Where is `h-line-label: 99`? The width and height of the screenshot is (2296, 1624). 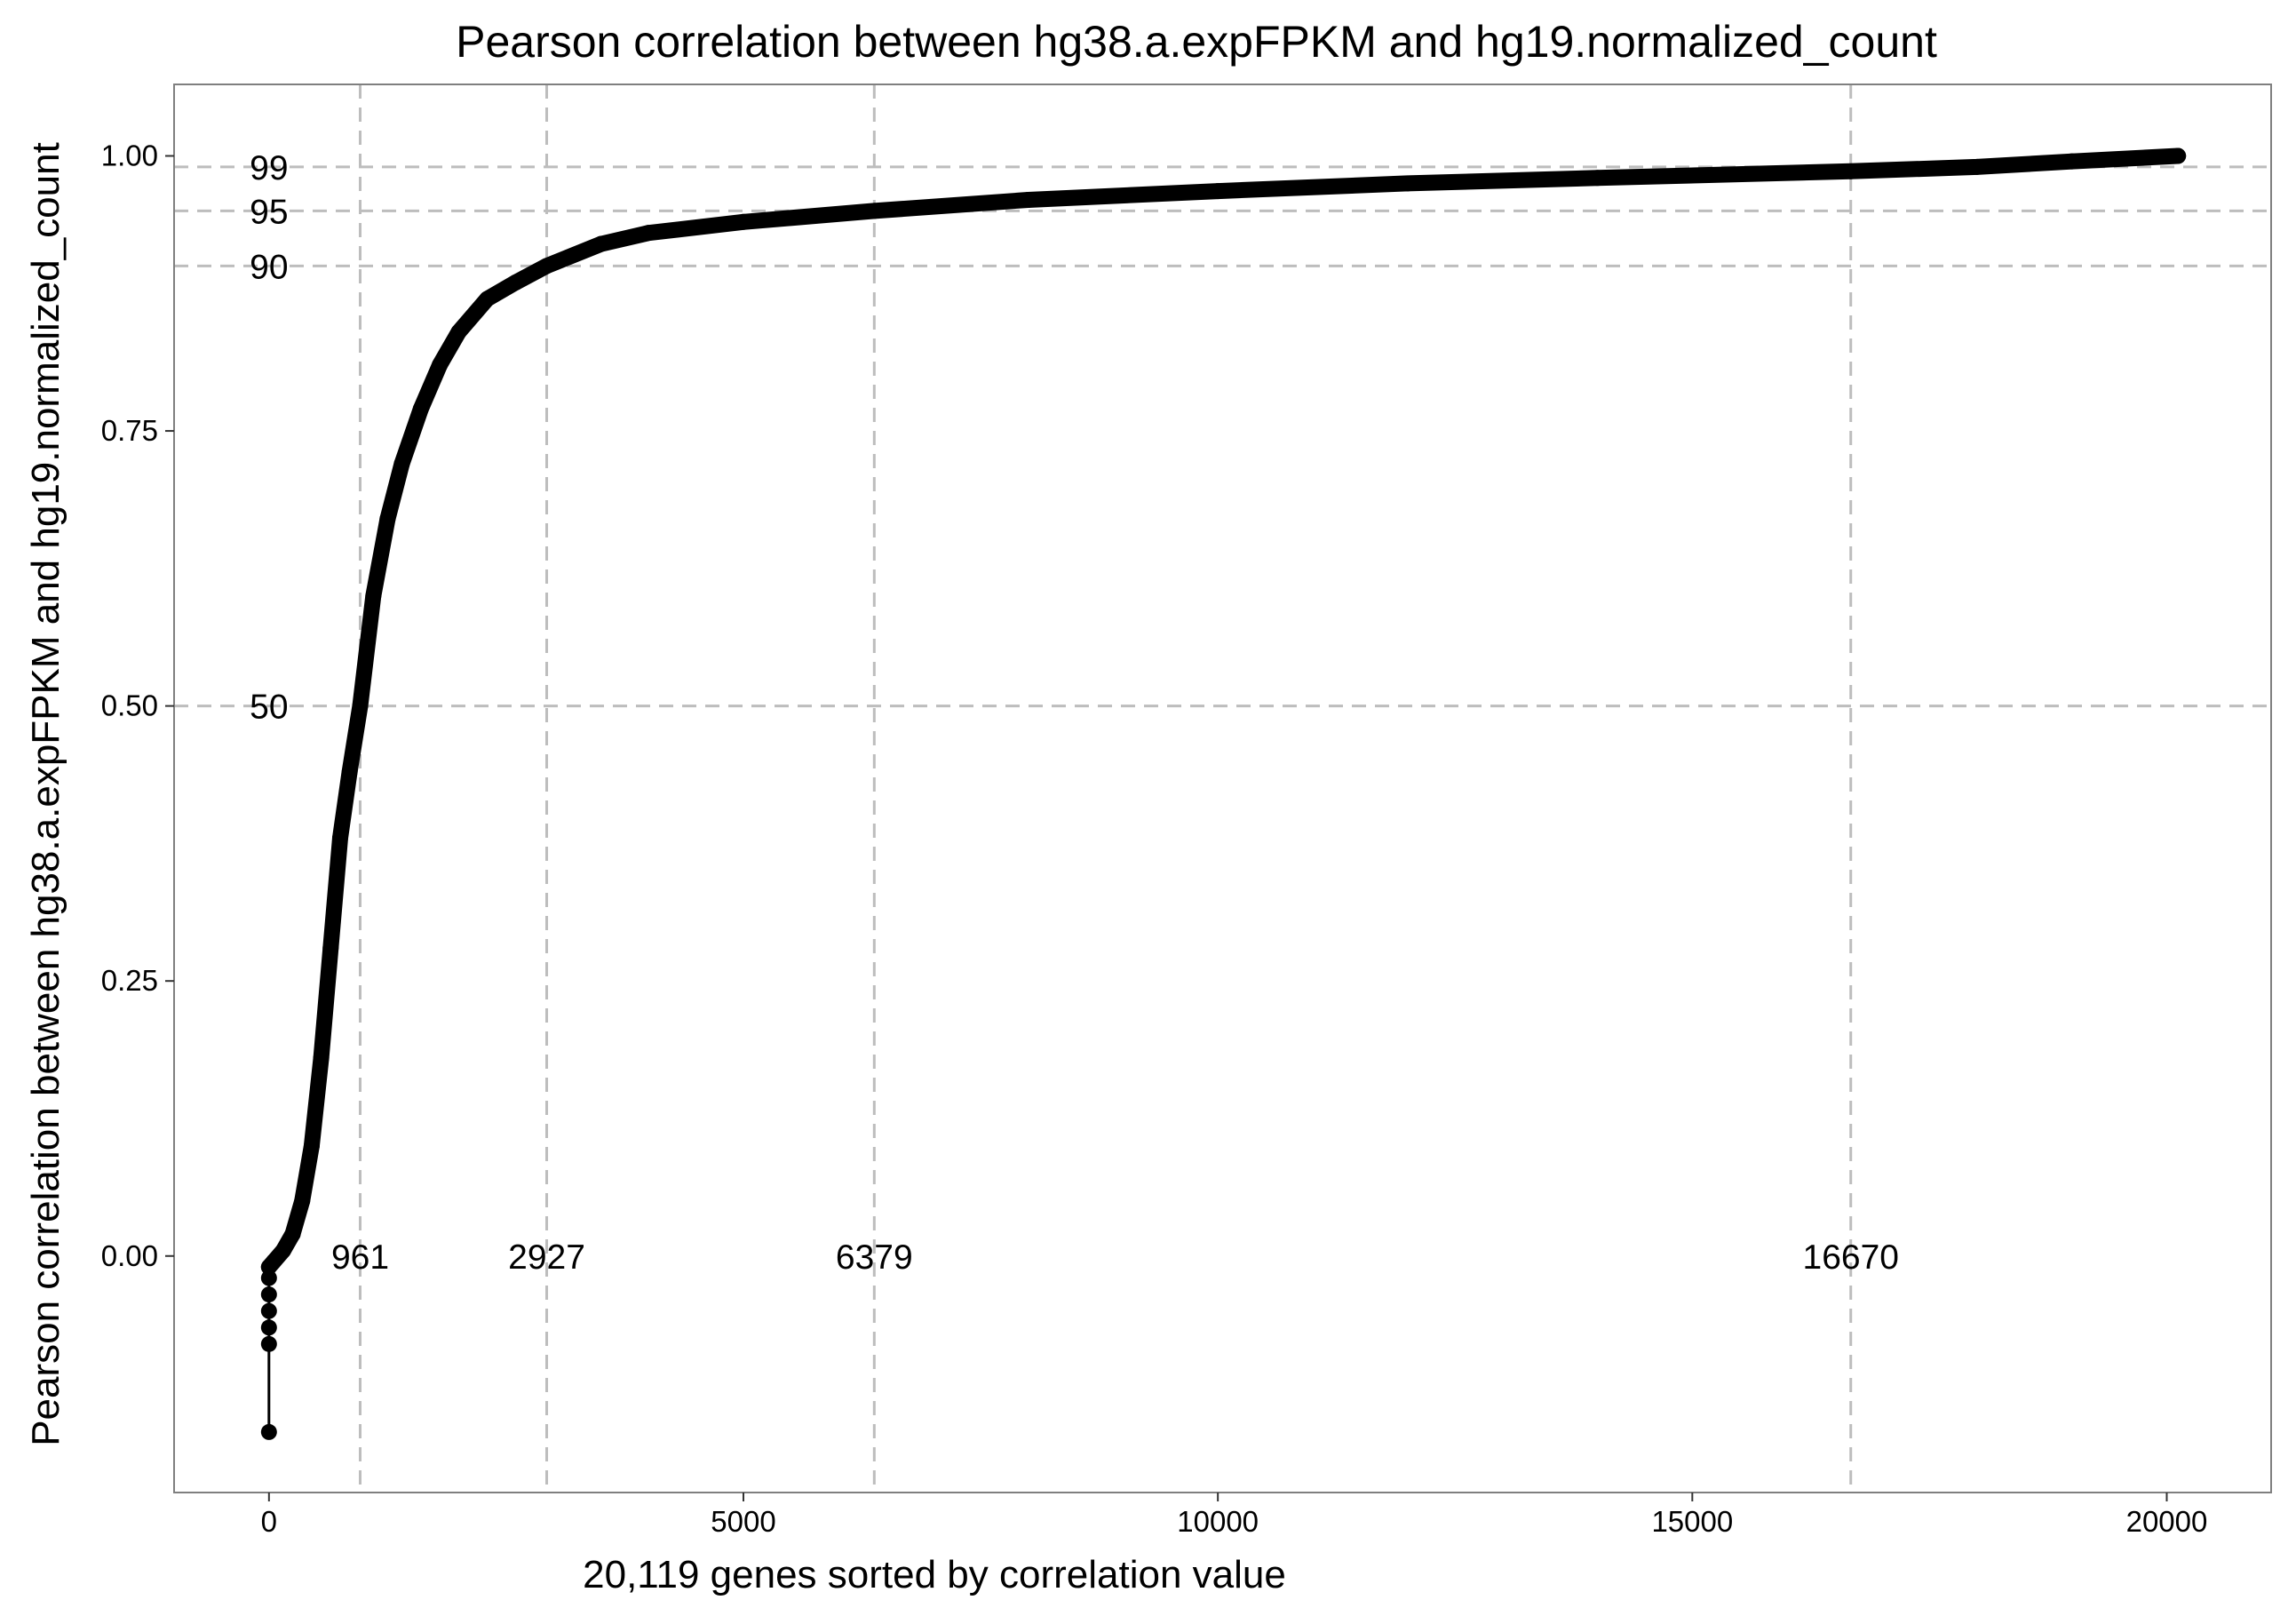 h-line-label: 99 is located at coordinates (269, 168).